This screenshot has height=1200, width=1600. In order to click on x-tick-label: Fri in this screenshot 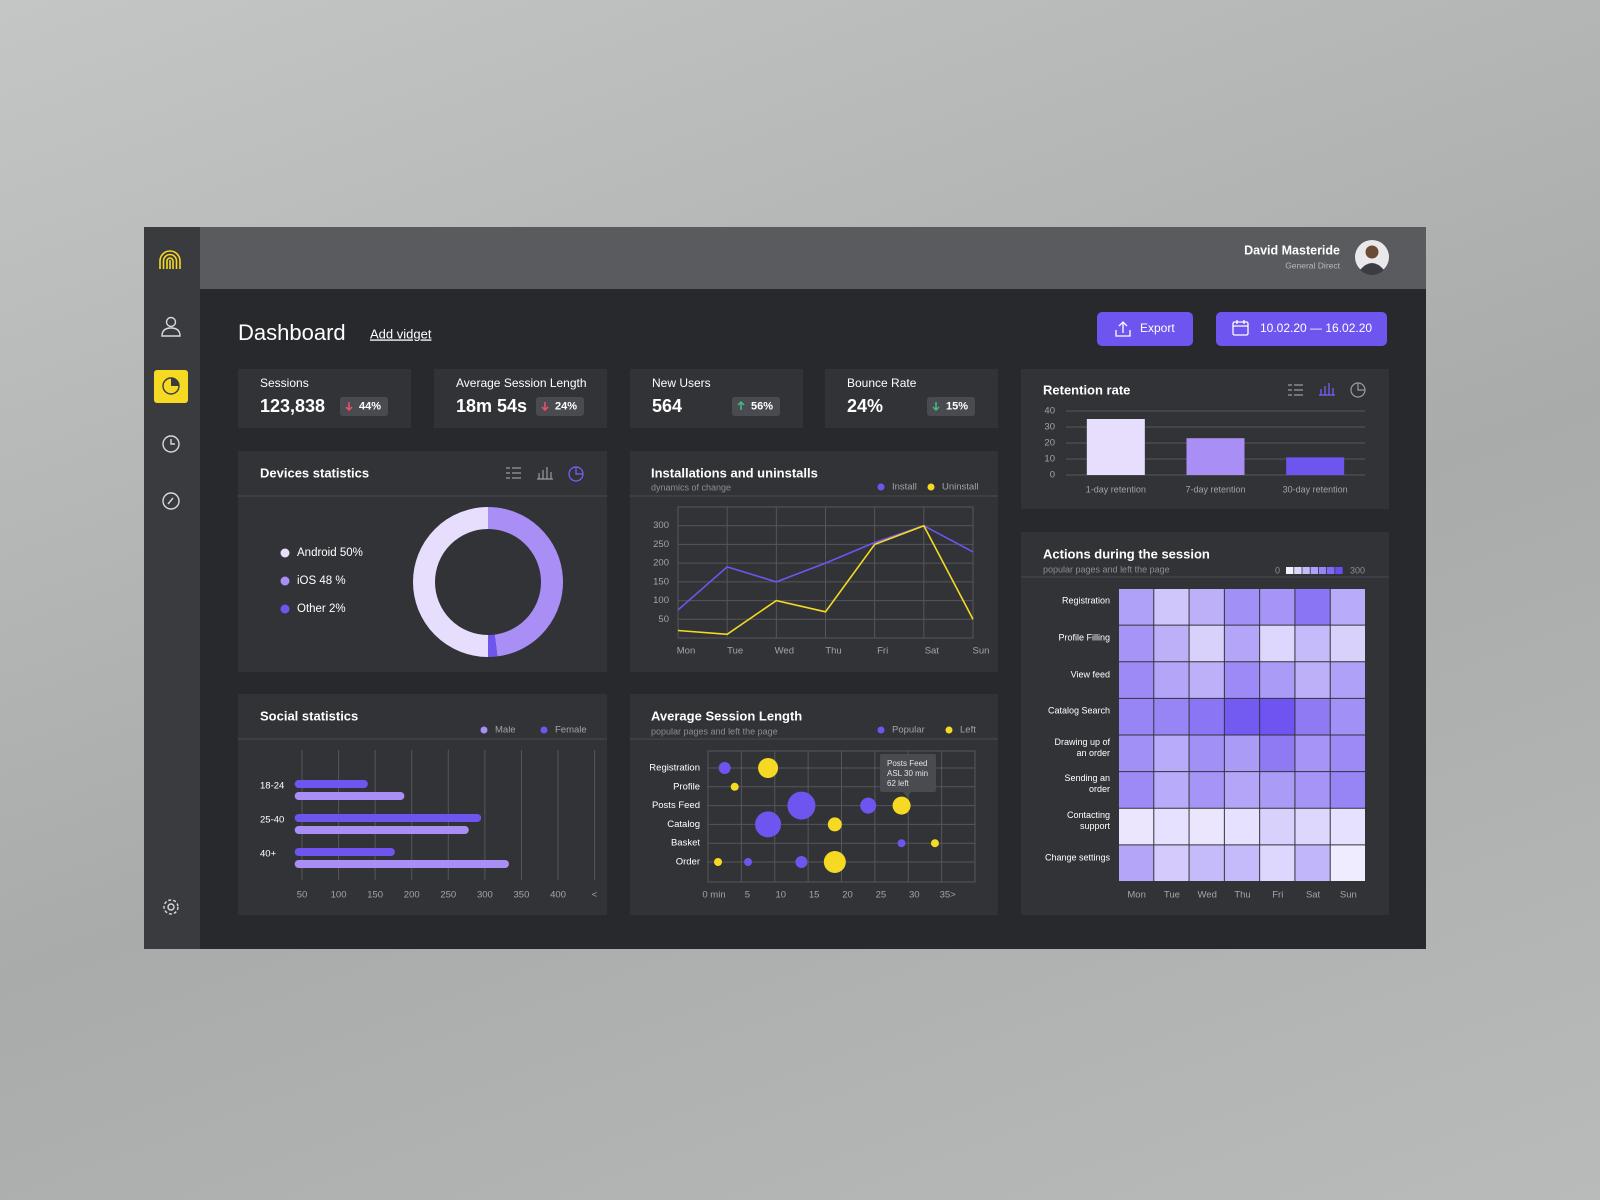, I will do `click(882, 651)`.